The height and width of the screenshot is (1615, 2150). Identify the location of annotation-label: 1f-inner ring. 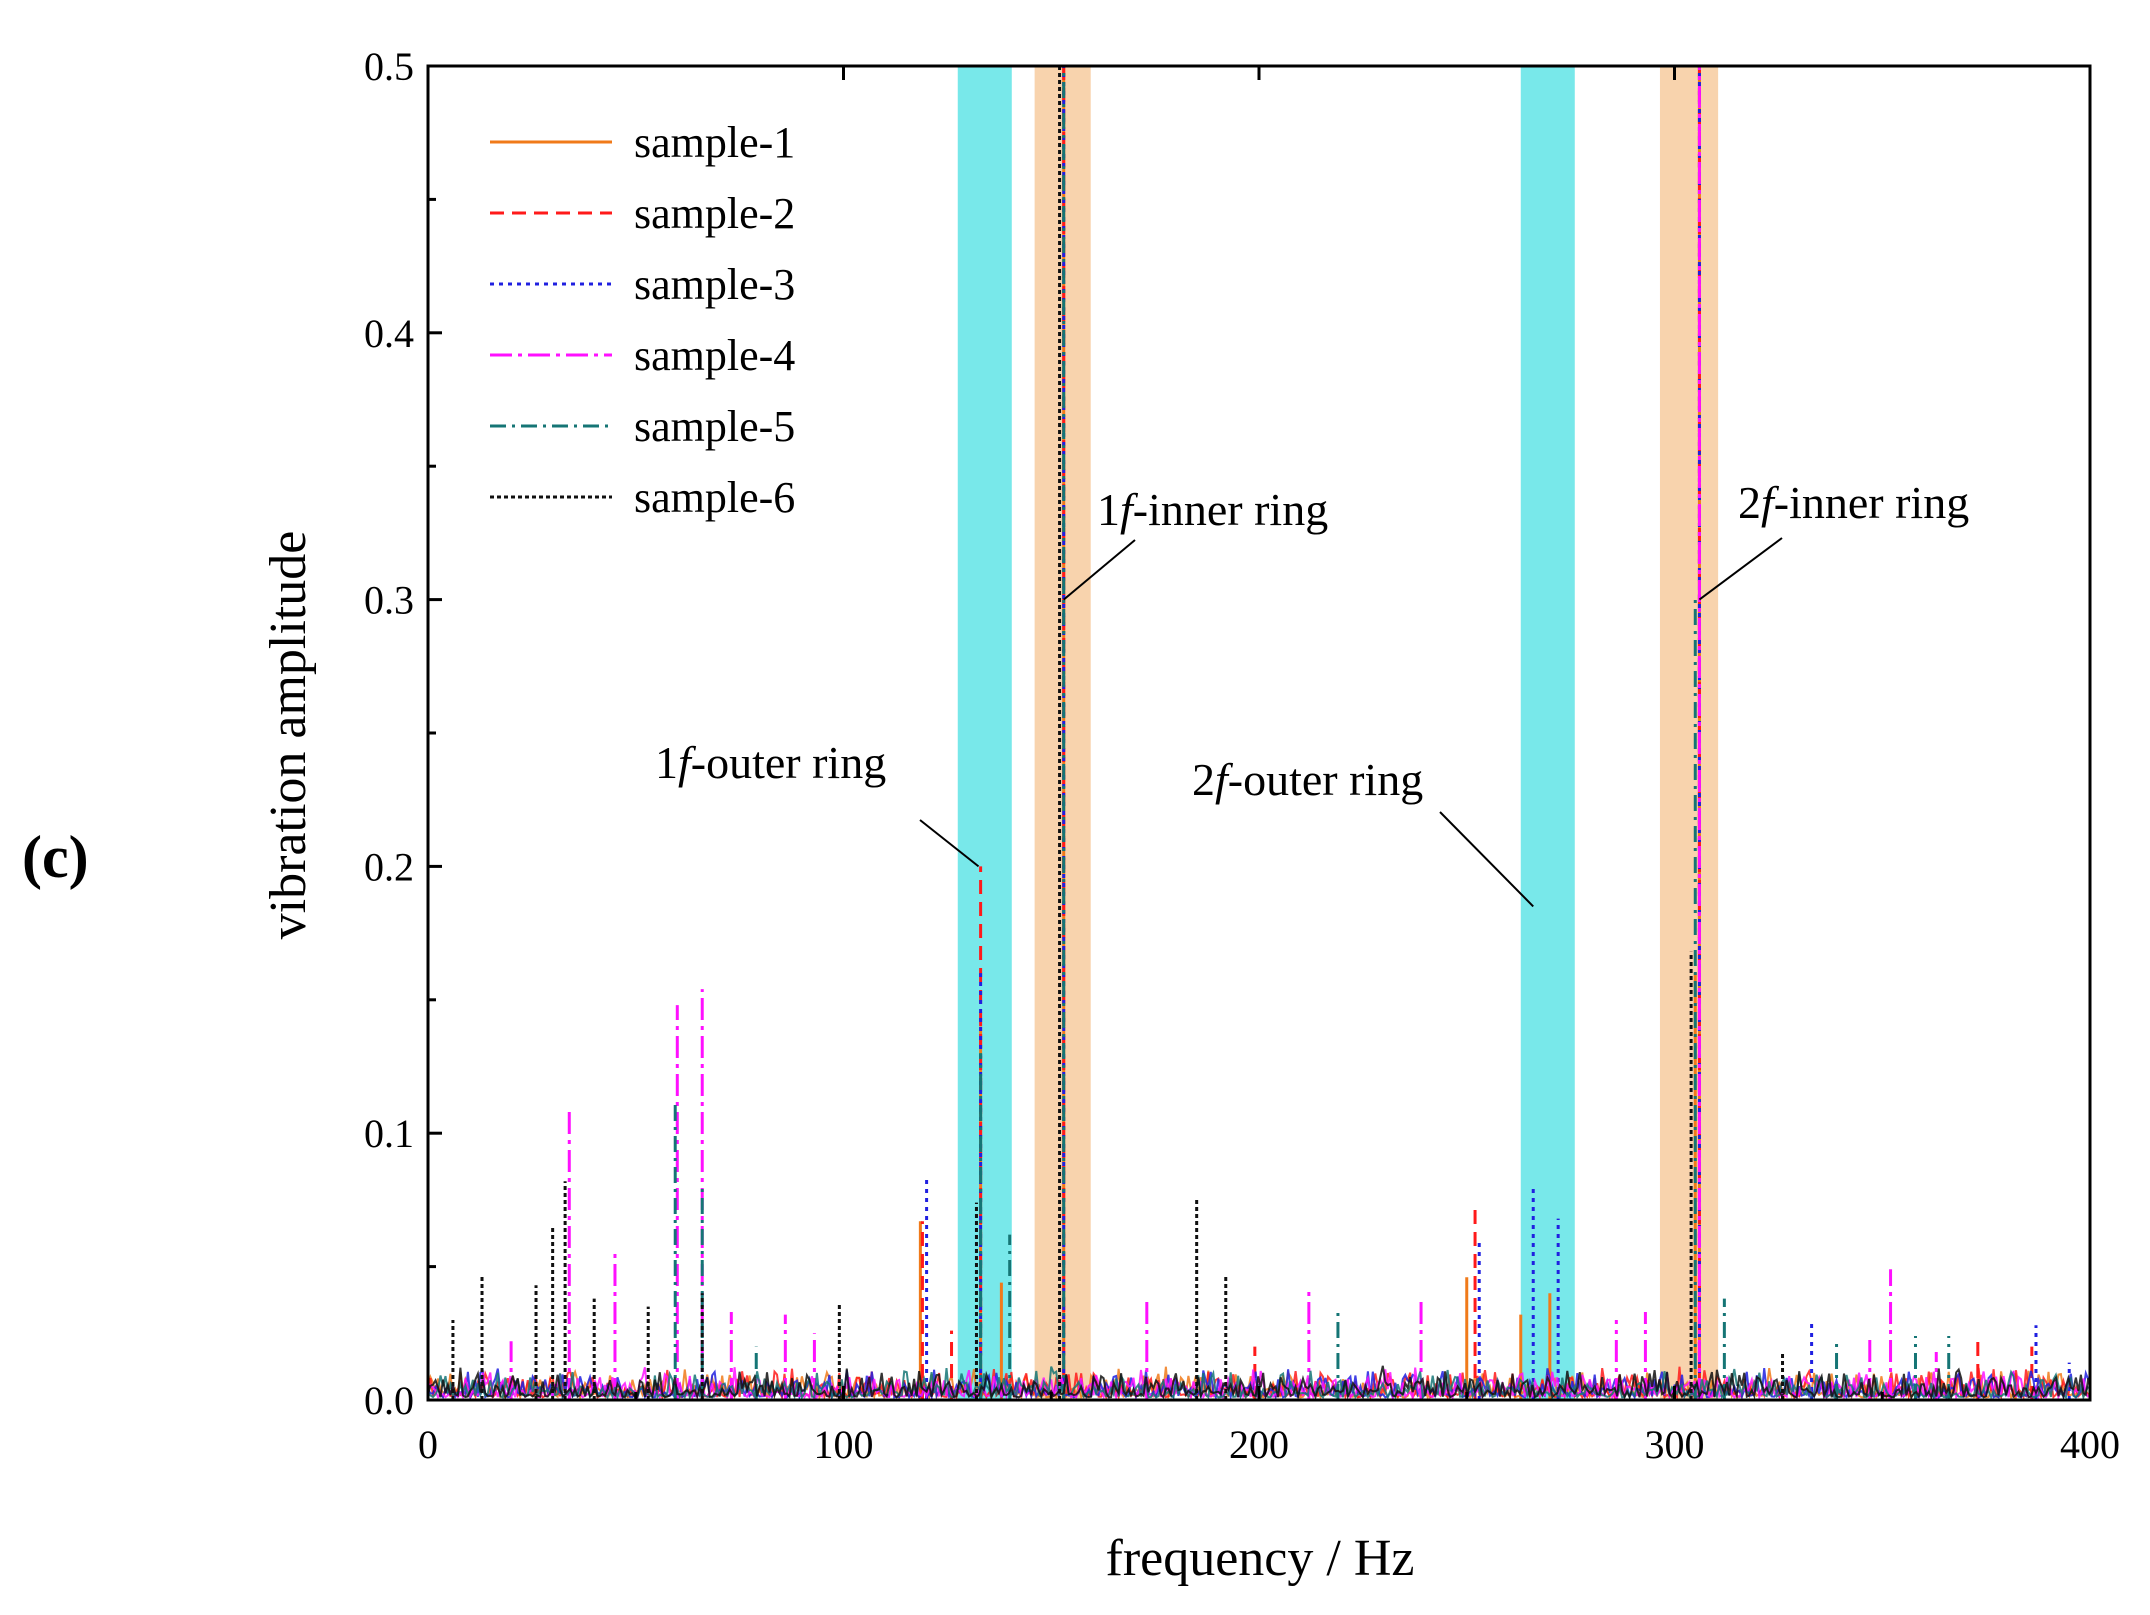
(1212, 509).